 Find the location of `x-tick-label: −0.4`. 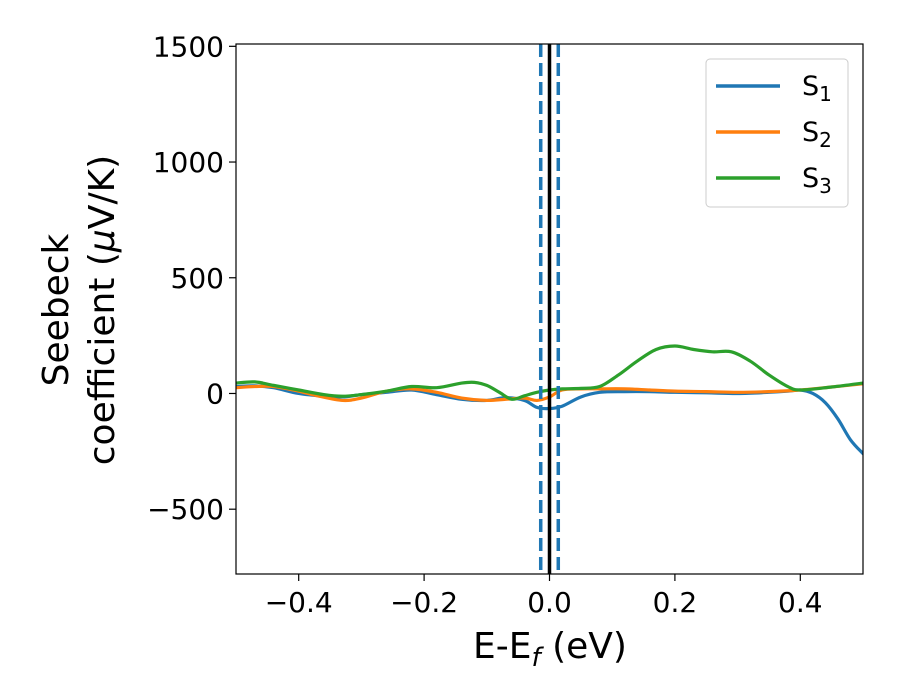

x-tick-label: −0.4 is located at coordinates (299, 602).